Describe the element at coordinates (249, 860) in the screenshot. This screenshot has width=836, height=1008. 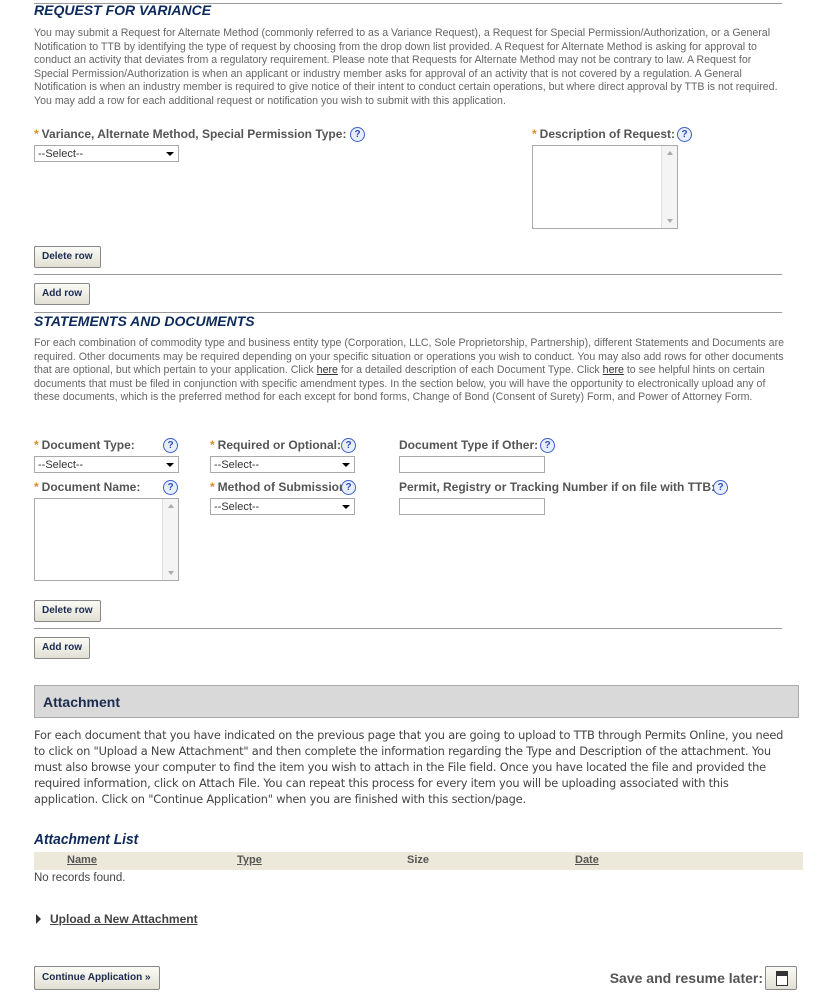
I see `column-header-type: Type` at that location.